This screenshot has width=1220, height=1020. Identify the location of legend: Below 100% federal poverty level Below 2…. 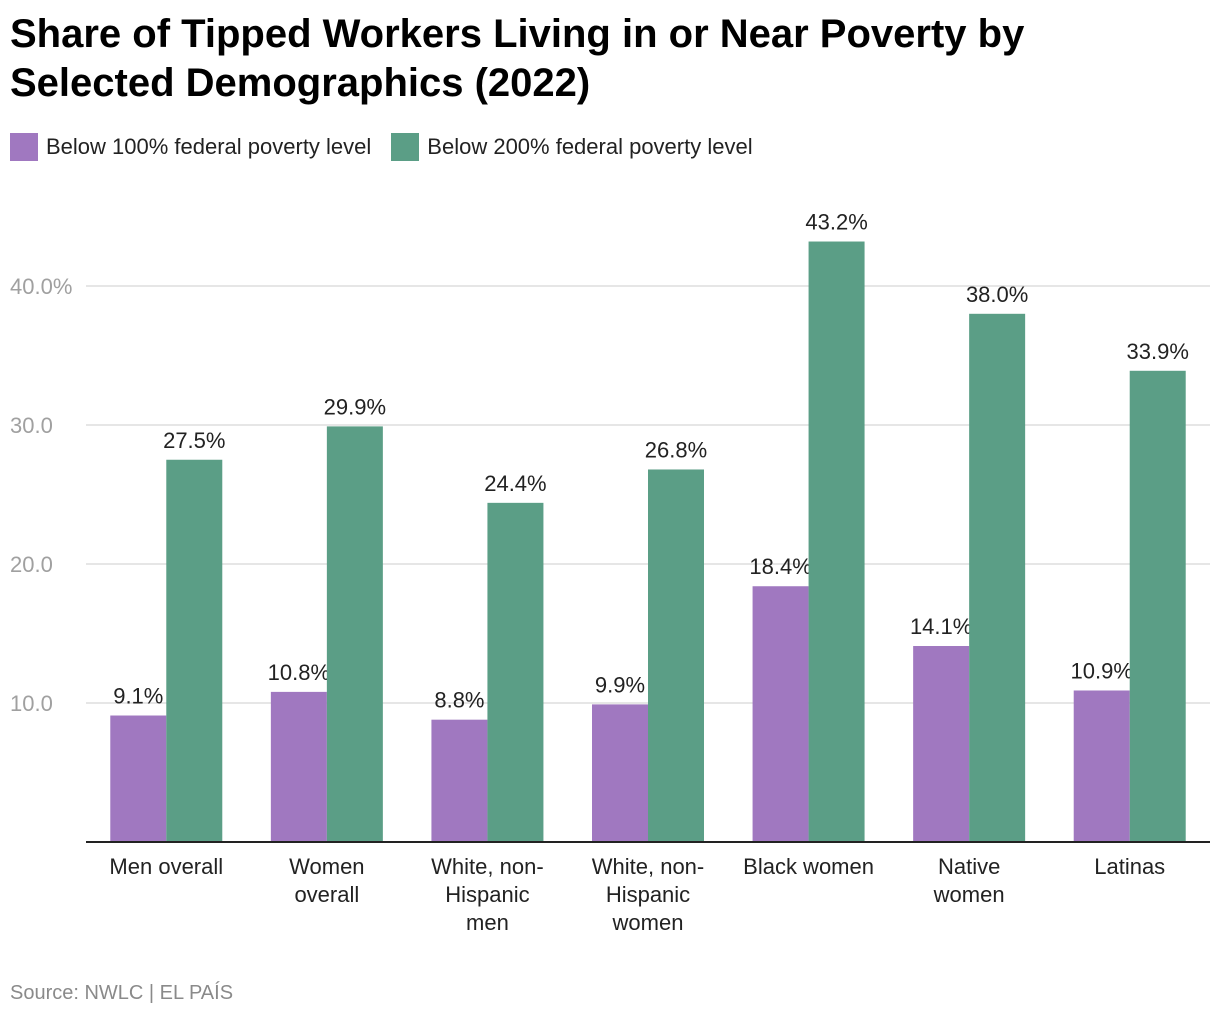
(381, 147).